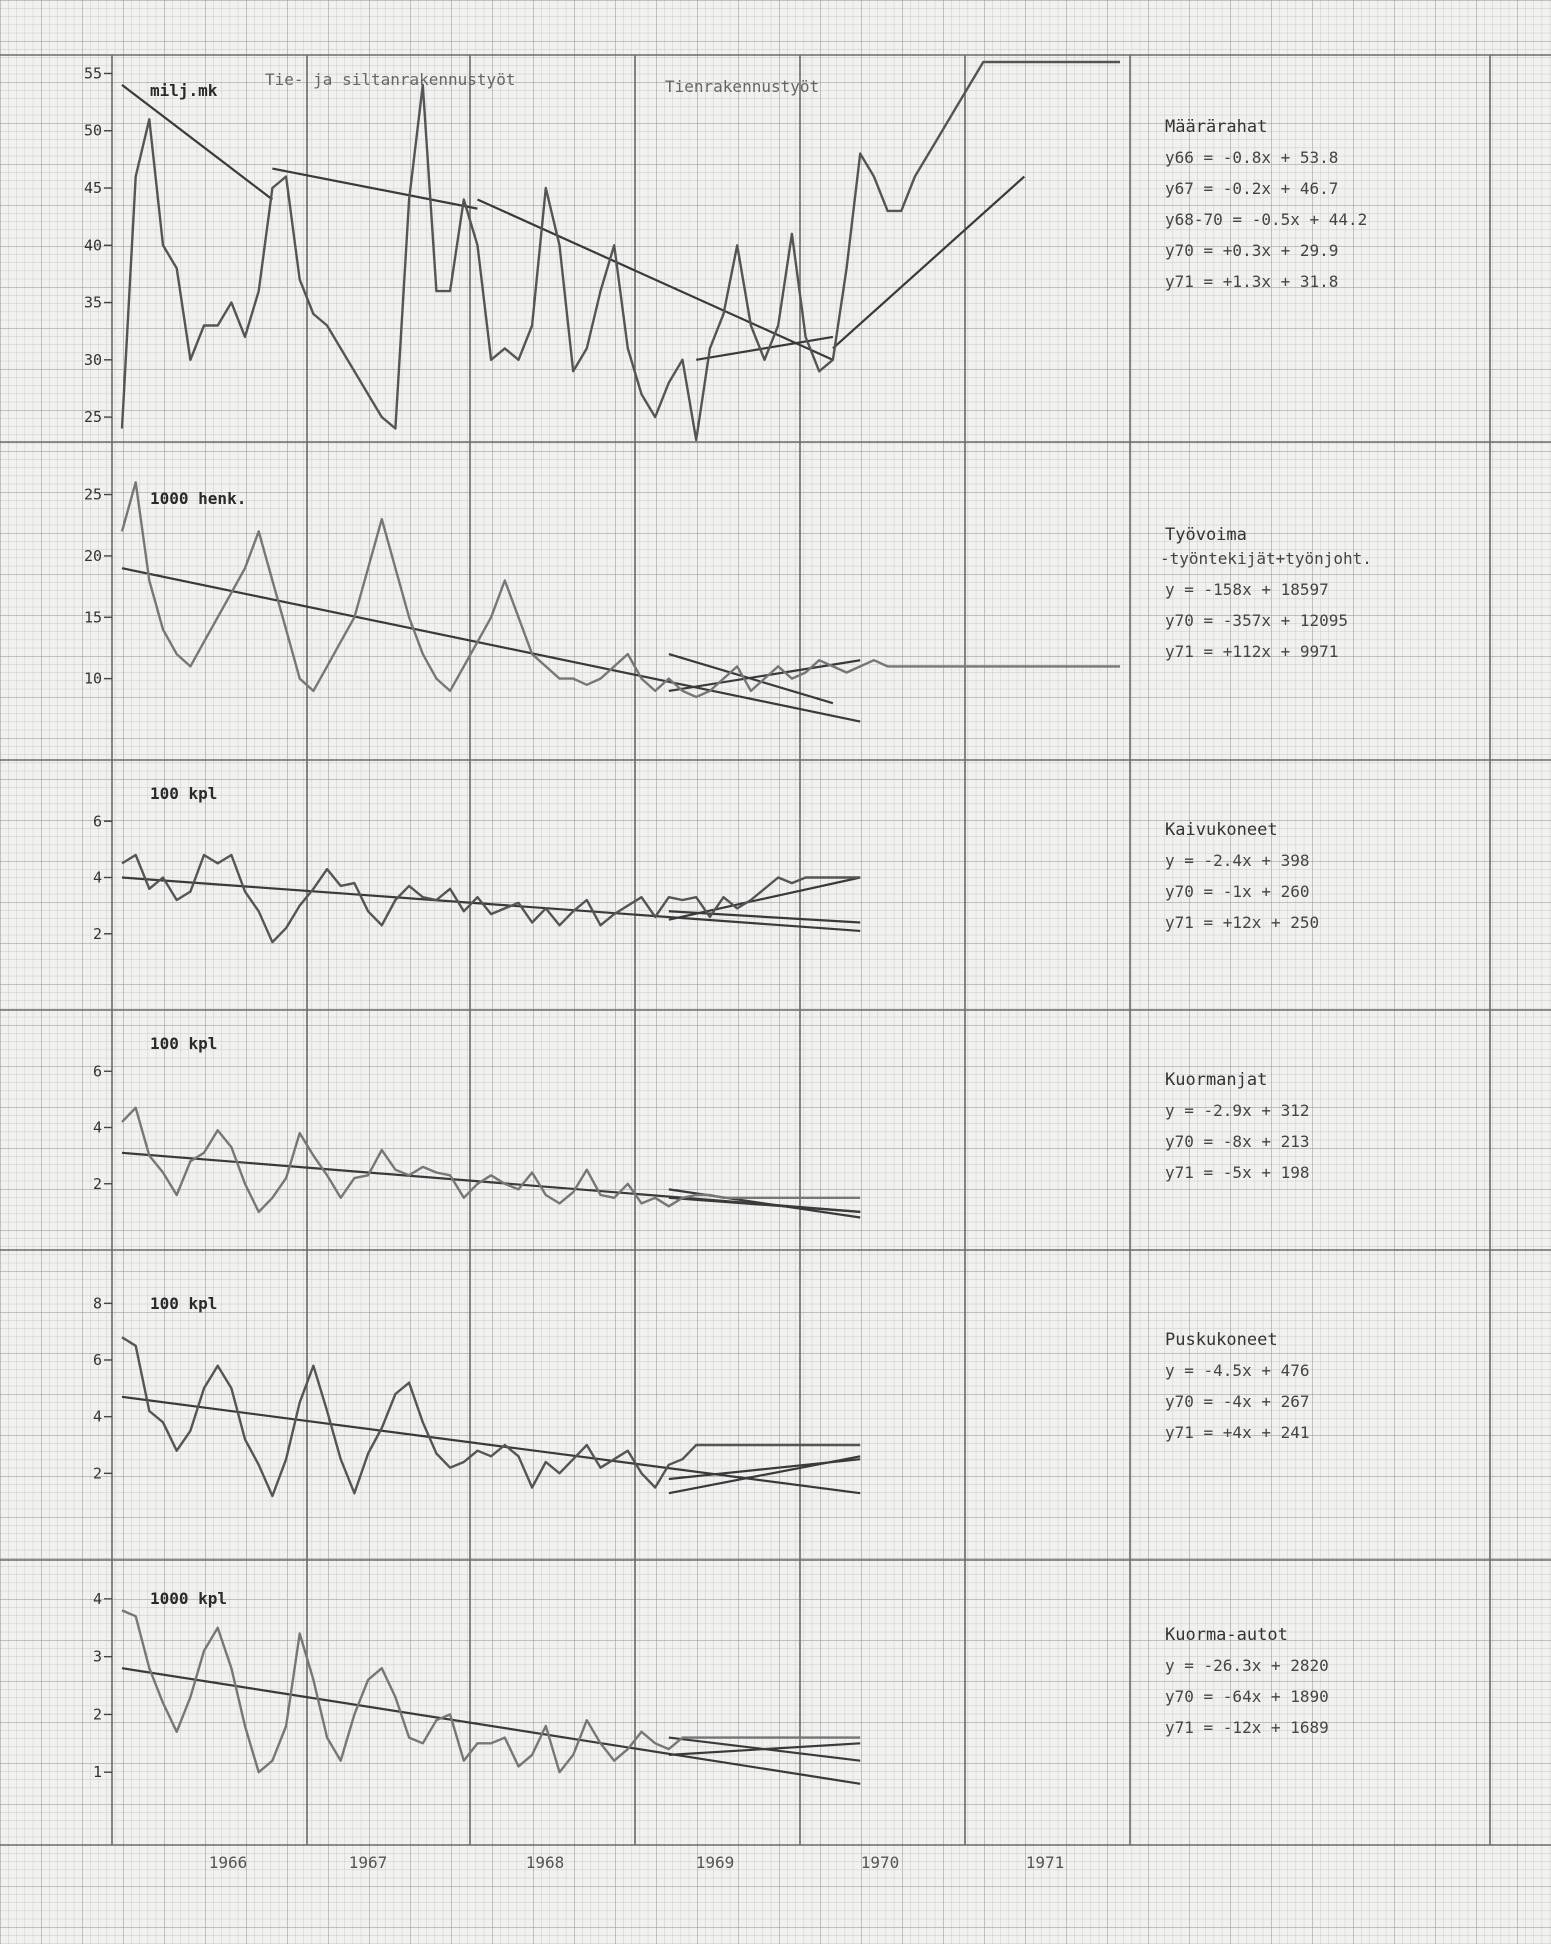 The width and height of the screenshot is (1551, 1944). What do you see at coordinates (715, 1862) in the screenshot?
I see `year-label: 1969` at bounding box center [715, 1862].